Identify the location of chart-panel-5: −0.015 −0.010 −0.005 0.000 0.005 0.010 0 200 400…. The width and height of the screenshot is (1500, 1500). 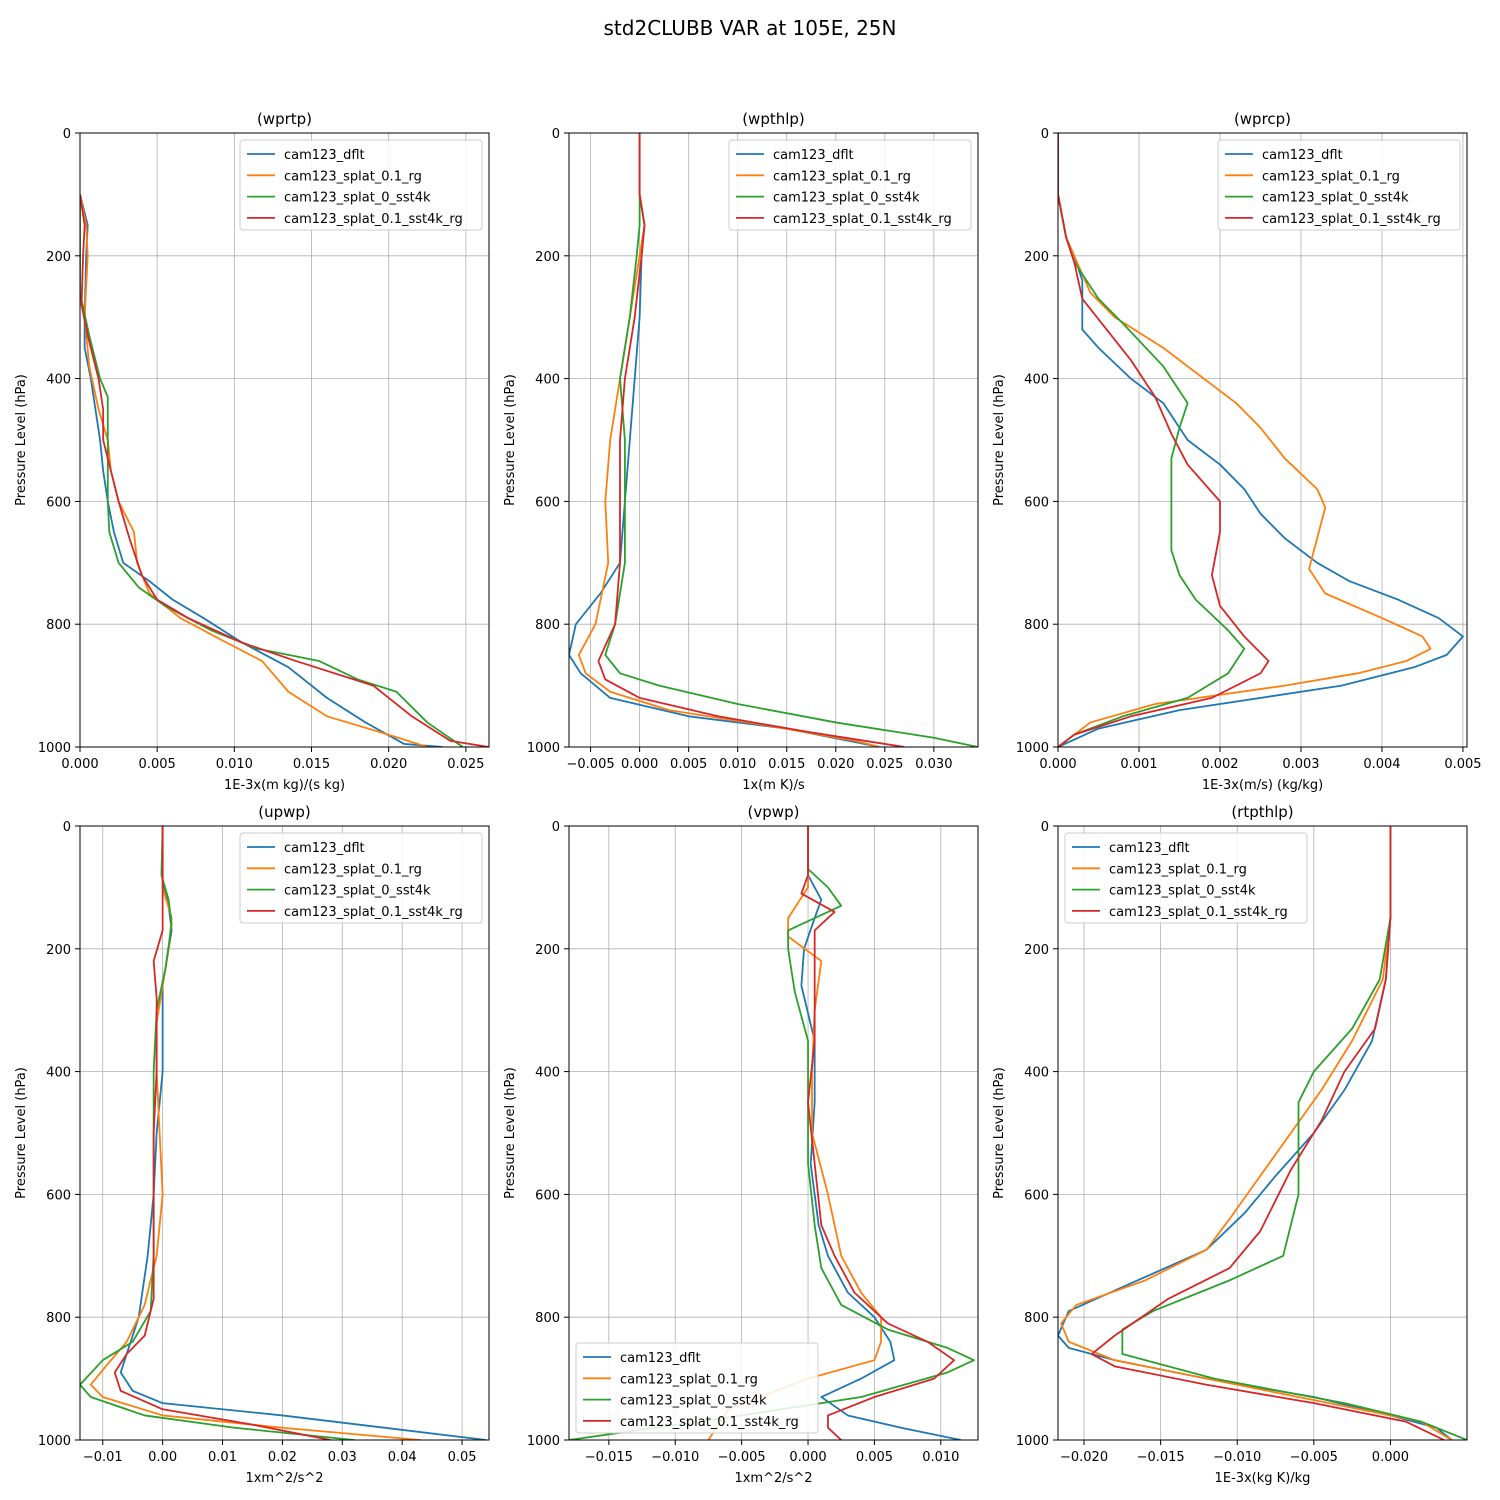
(741, 1144).